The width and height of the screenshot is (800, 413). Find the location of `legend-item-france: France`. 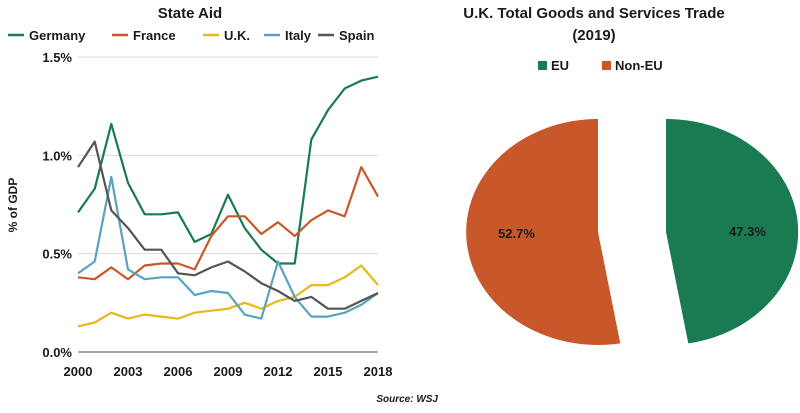

legend-item-france: France is located at coordinates (144, 35).